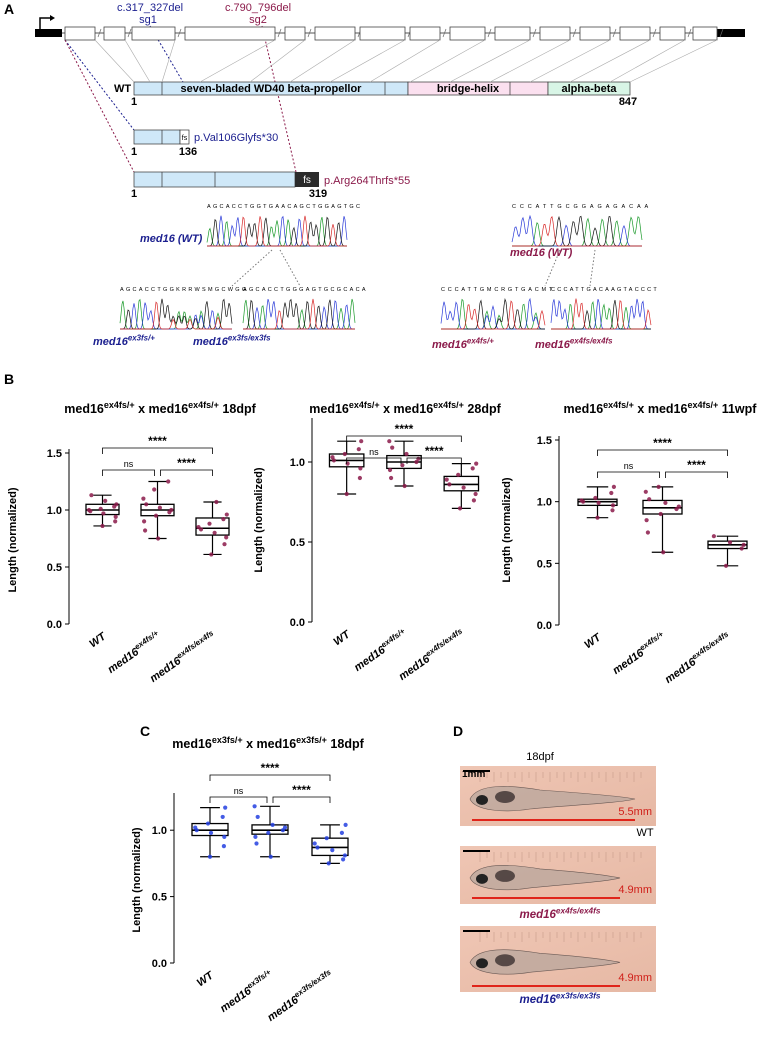 Image resolution: width=775 pixels, height=1041 pixels. I want to click on domain-label: alpha-beta, so click(589, 89).